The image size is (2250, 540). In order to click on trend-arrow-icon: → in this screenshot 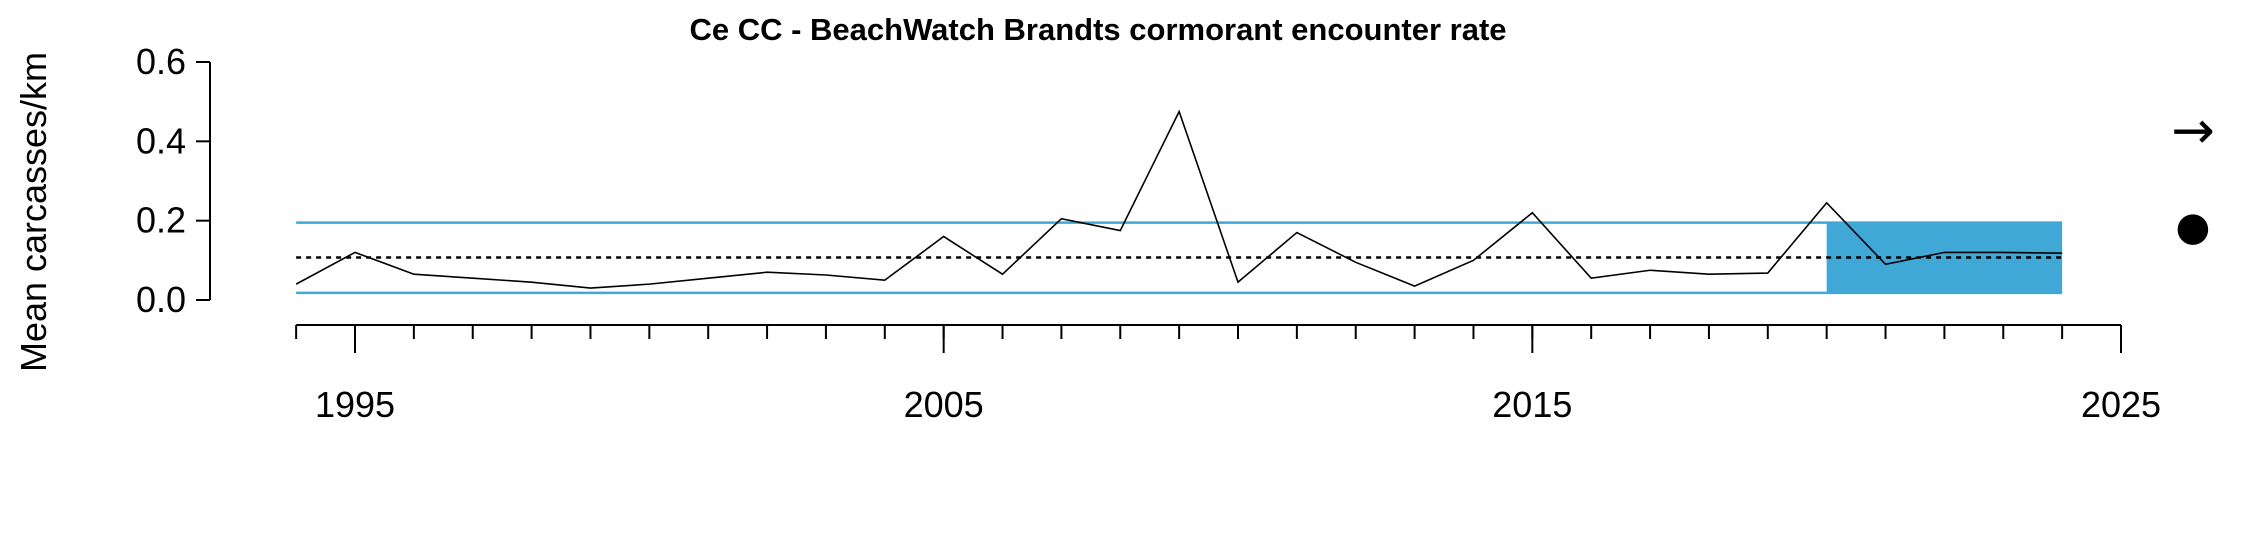, I will do `click(2193, 131)`.